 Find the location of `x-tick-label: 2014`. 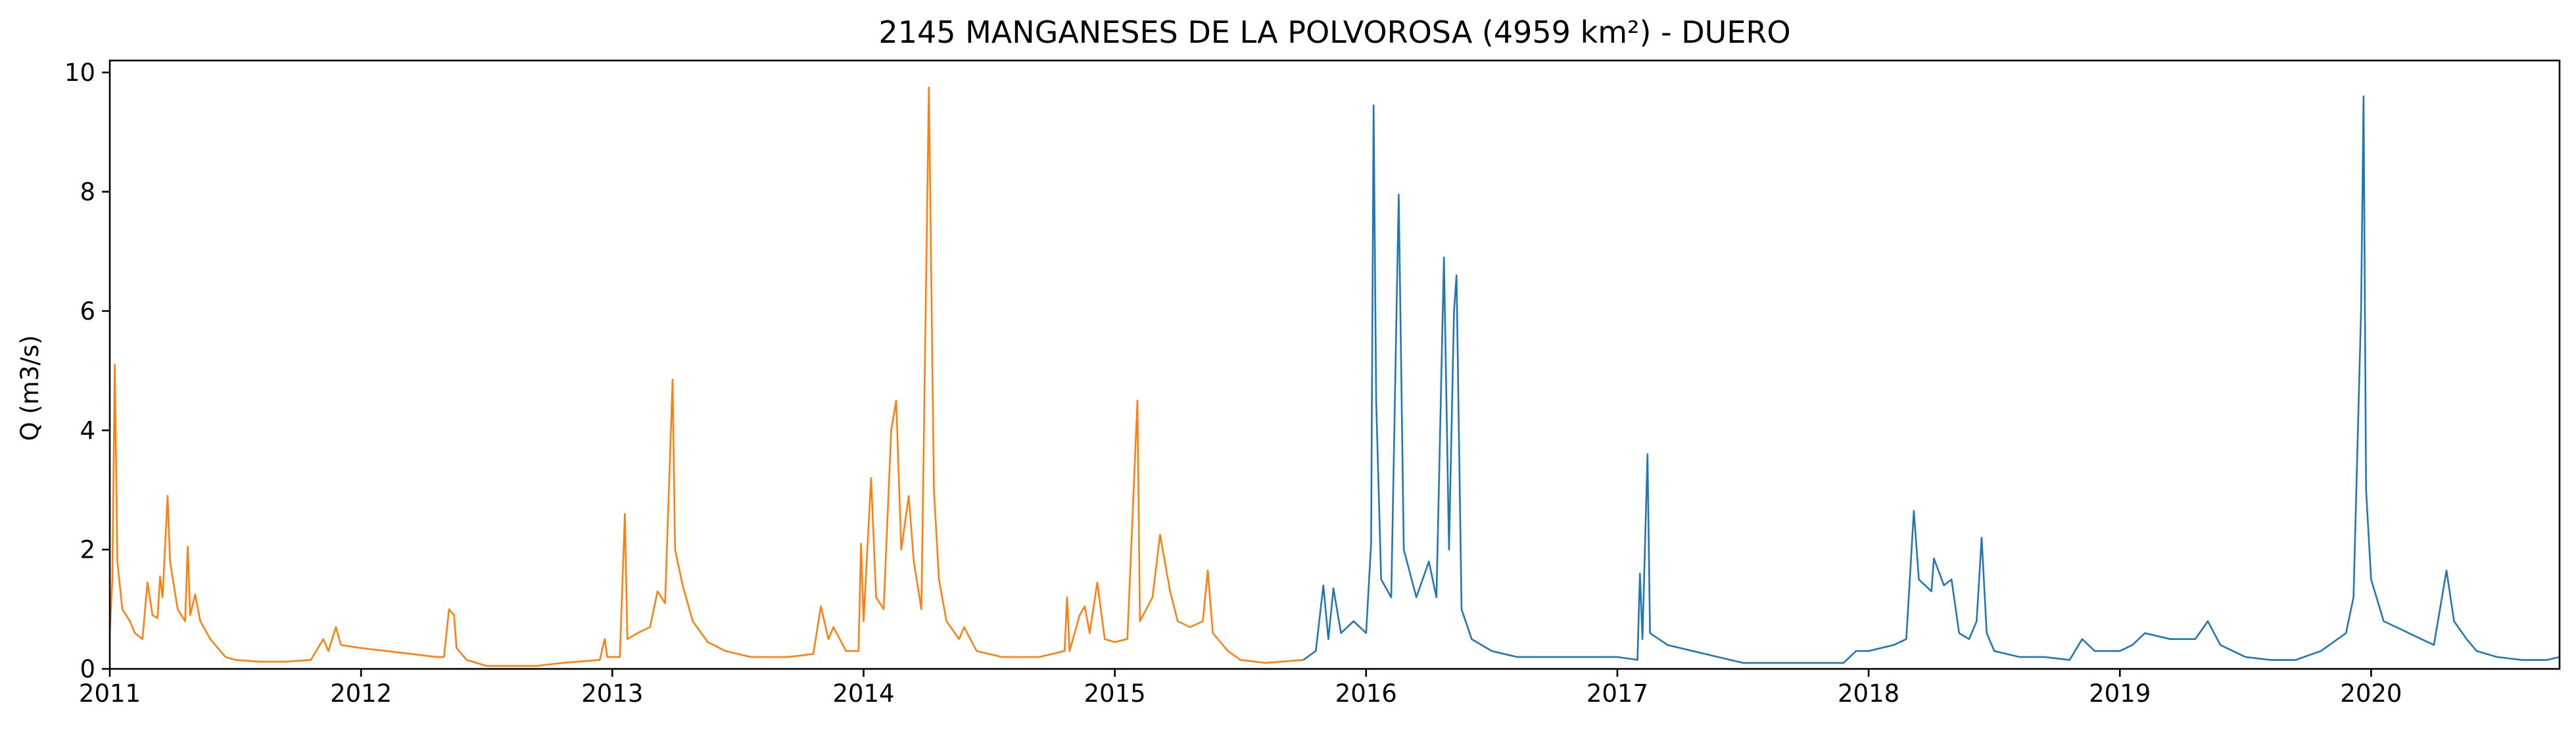

x-tick-label: 2014 is located at coordinates (863, 694).